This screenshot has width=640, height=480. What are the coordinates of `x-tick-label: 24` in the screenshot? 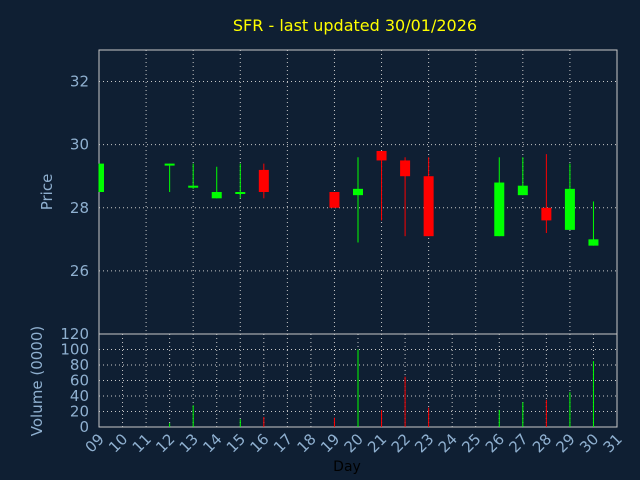 It's located at (448, 443).